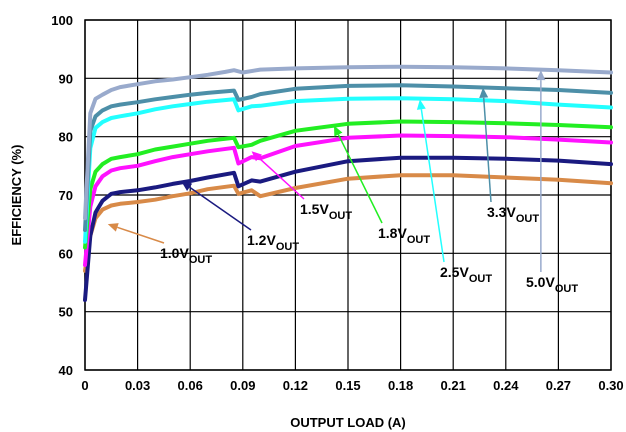 Image resolution: width=626 pixels, height=432 pixels. What do you see at coordinates (16, 195) in the screenshot?
I see `y-axis-label: EFFICIENCY (%)` at bounding box center [16, 195].